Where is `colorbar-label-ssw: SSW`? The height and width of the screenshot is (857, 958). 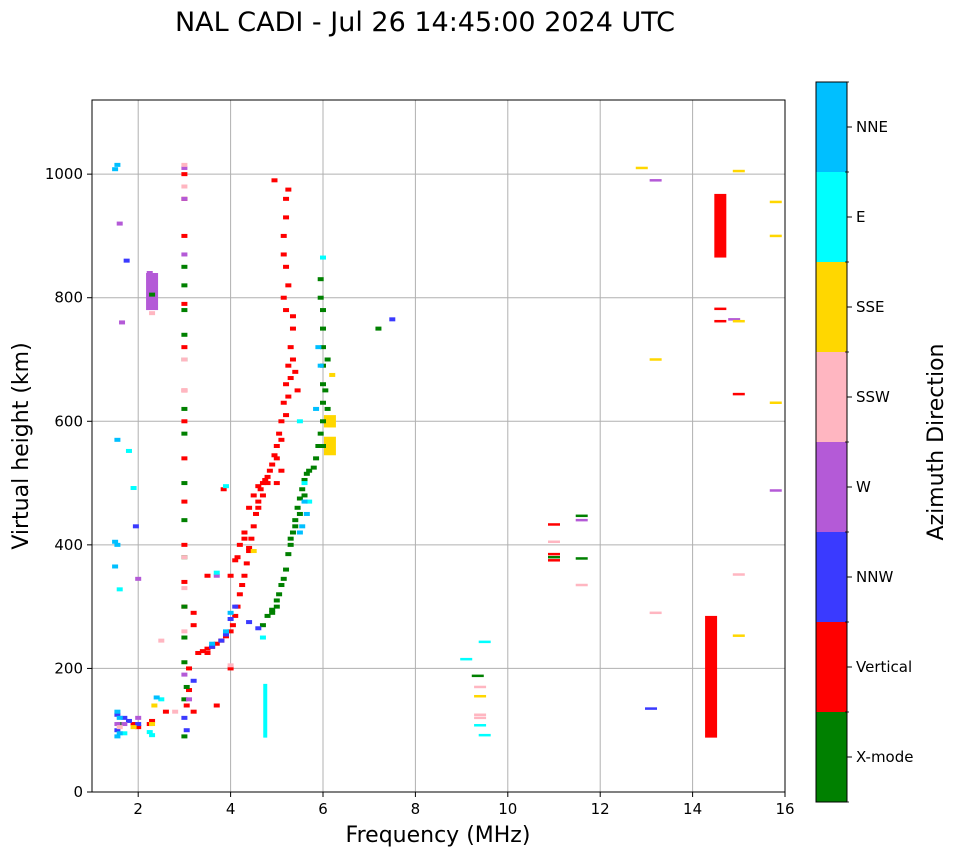
colorbar-label-ssw: SSW is located at coordinates (873, 397).